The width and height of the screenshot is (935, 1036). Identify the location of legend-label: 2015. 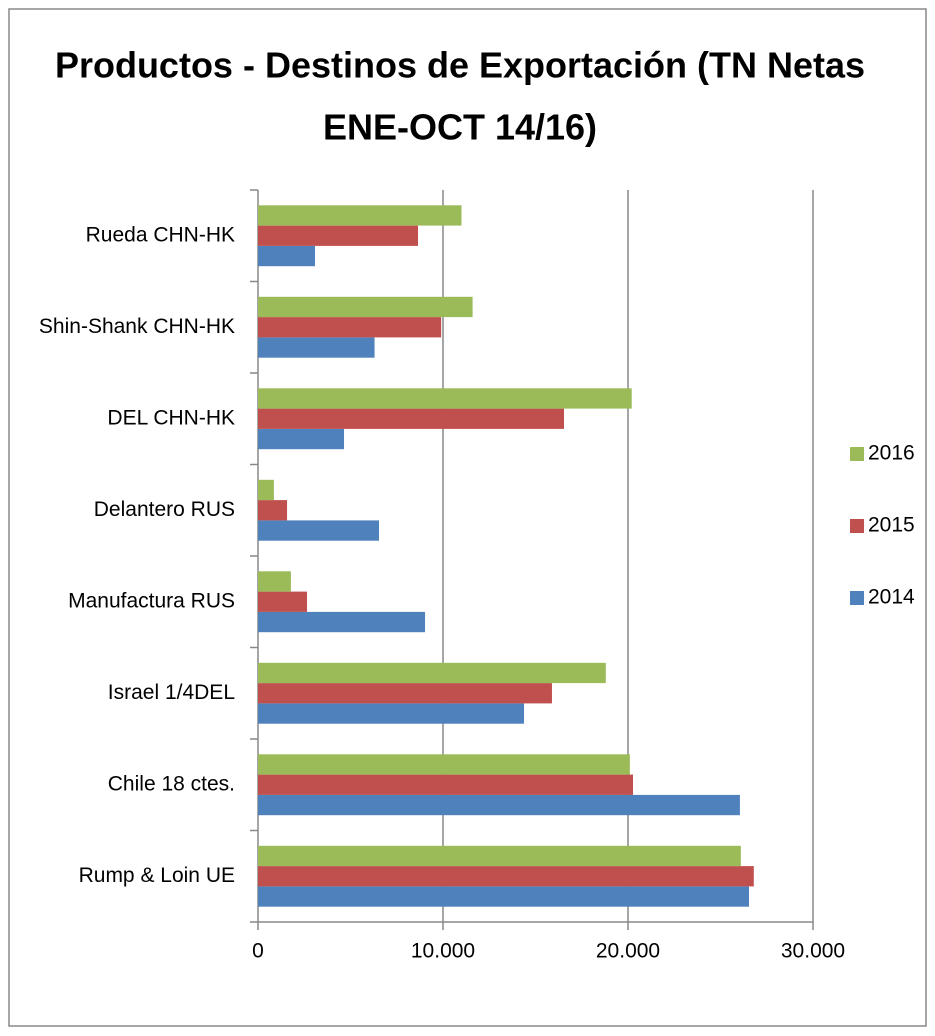
(891, 525).